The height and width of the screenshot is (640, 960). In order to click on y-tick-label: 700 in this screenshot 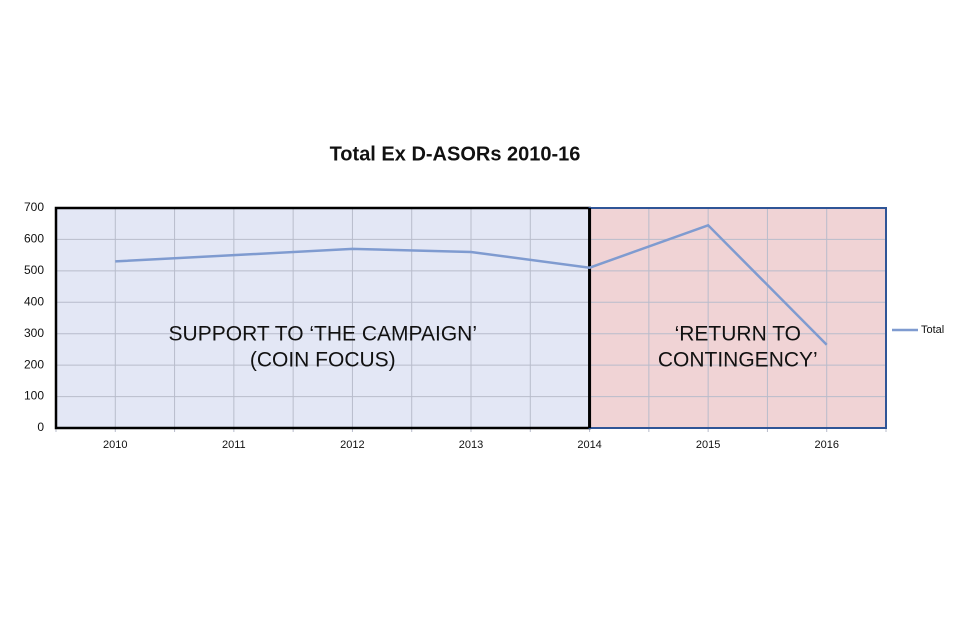, I will do `click(34, 207)`.